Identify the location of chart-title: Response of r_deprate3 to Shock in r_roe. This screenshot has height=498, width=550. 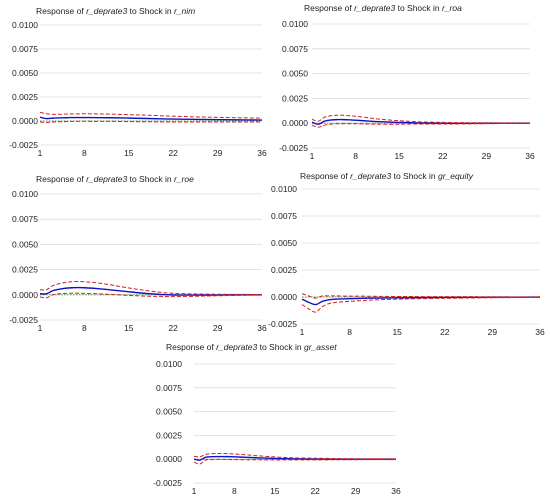
(115, 179).